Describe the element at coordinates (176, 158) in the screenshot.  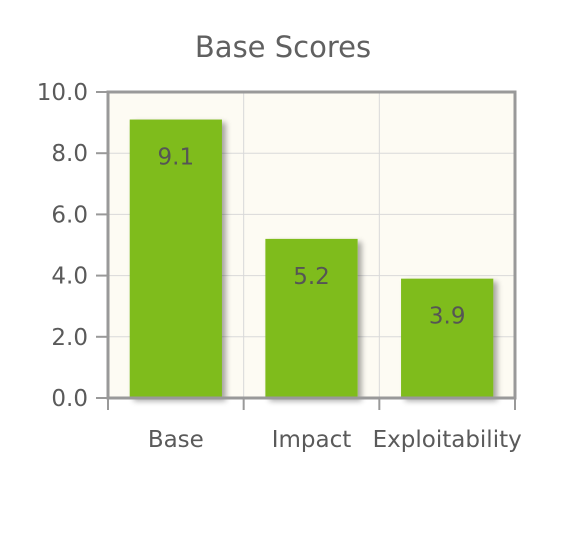
I see `data-label: 9.1` at that location.